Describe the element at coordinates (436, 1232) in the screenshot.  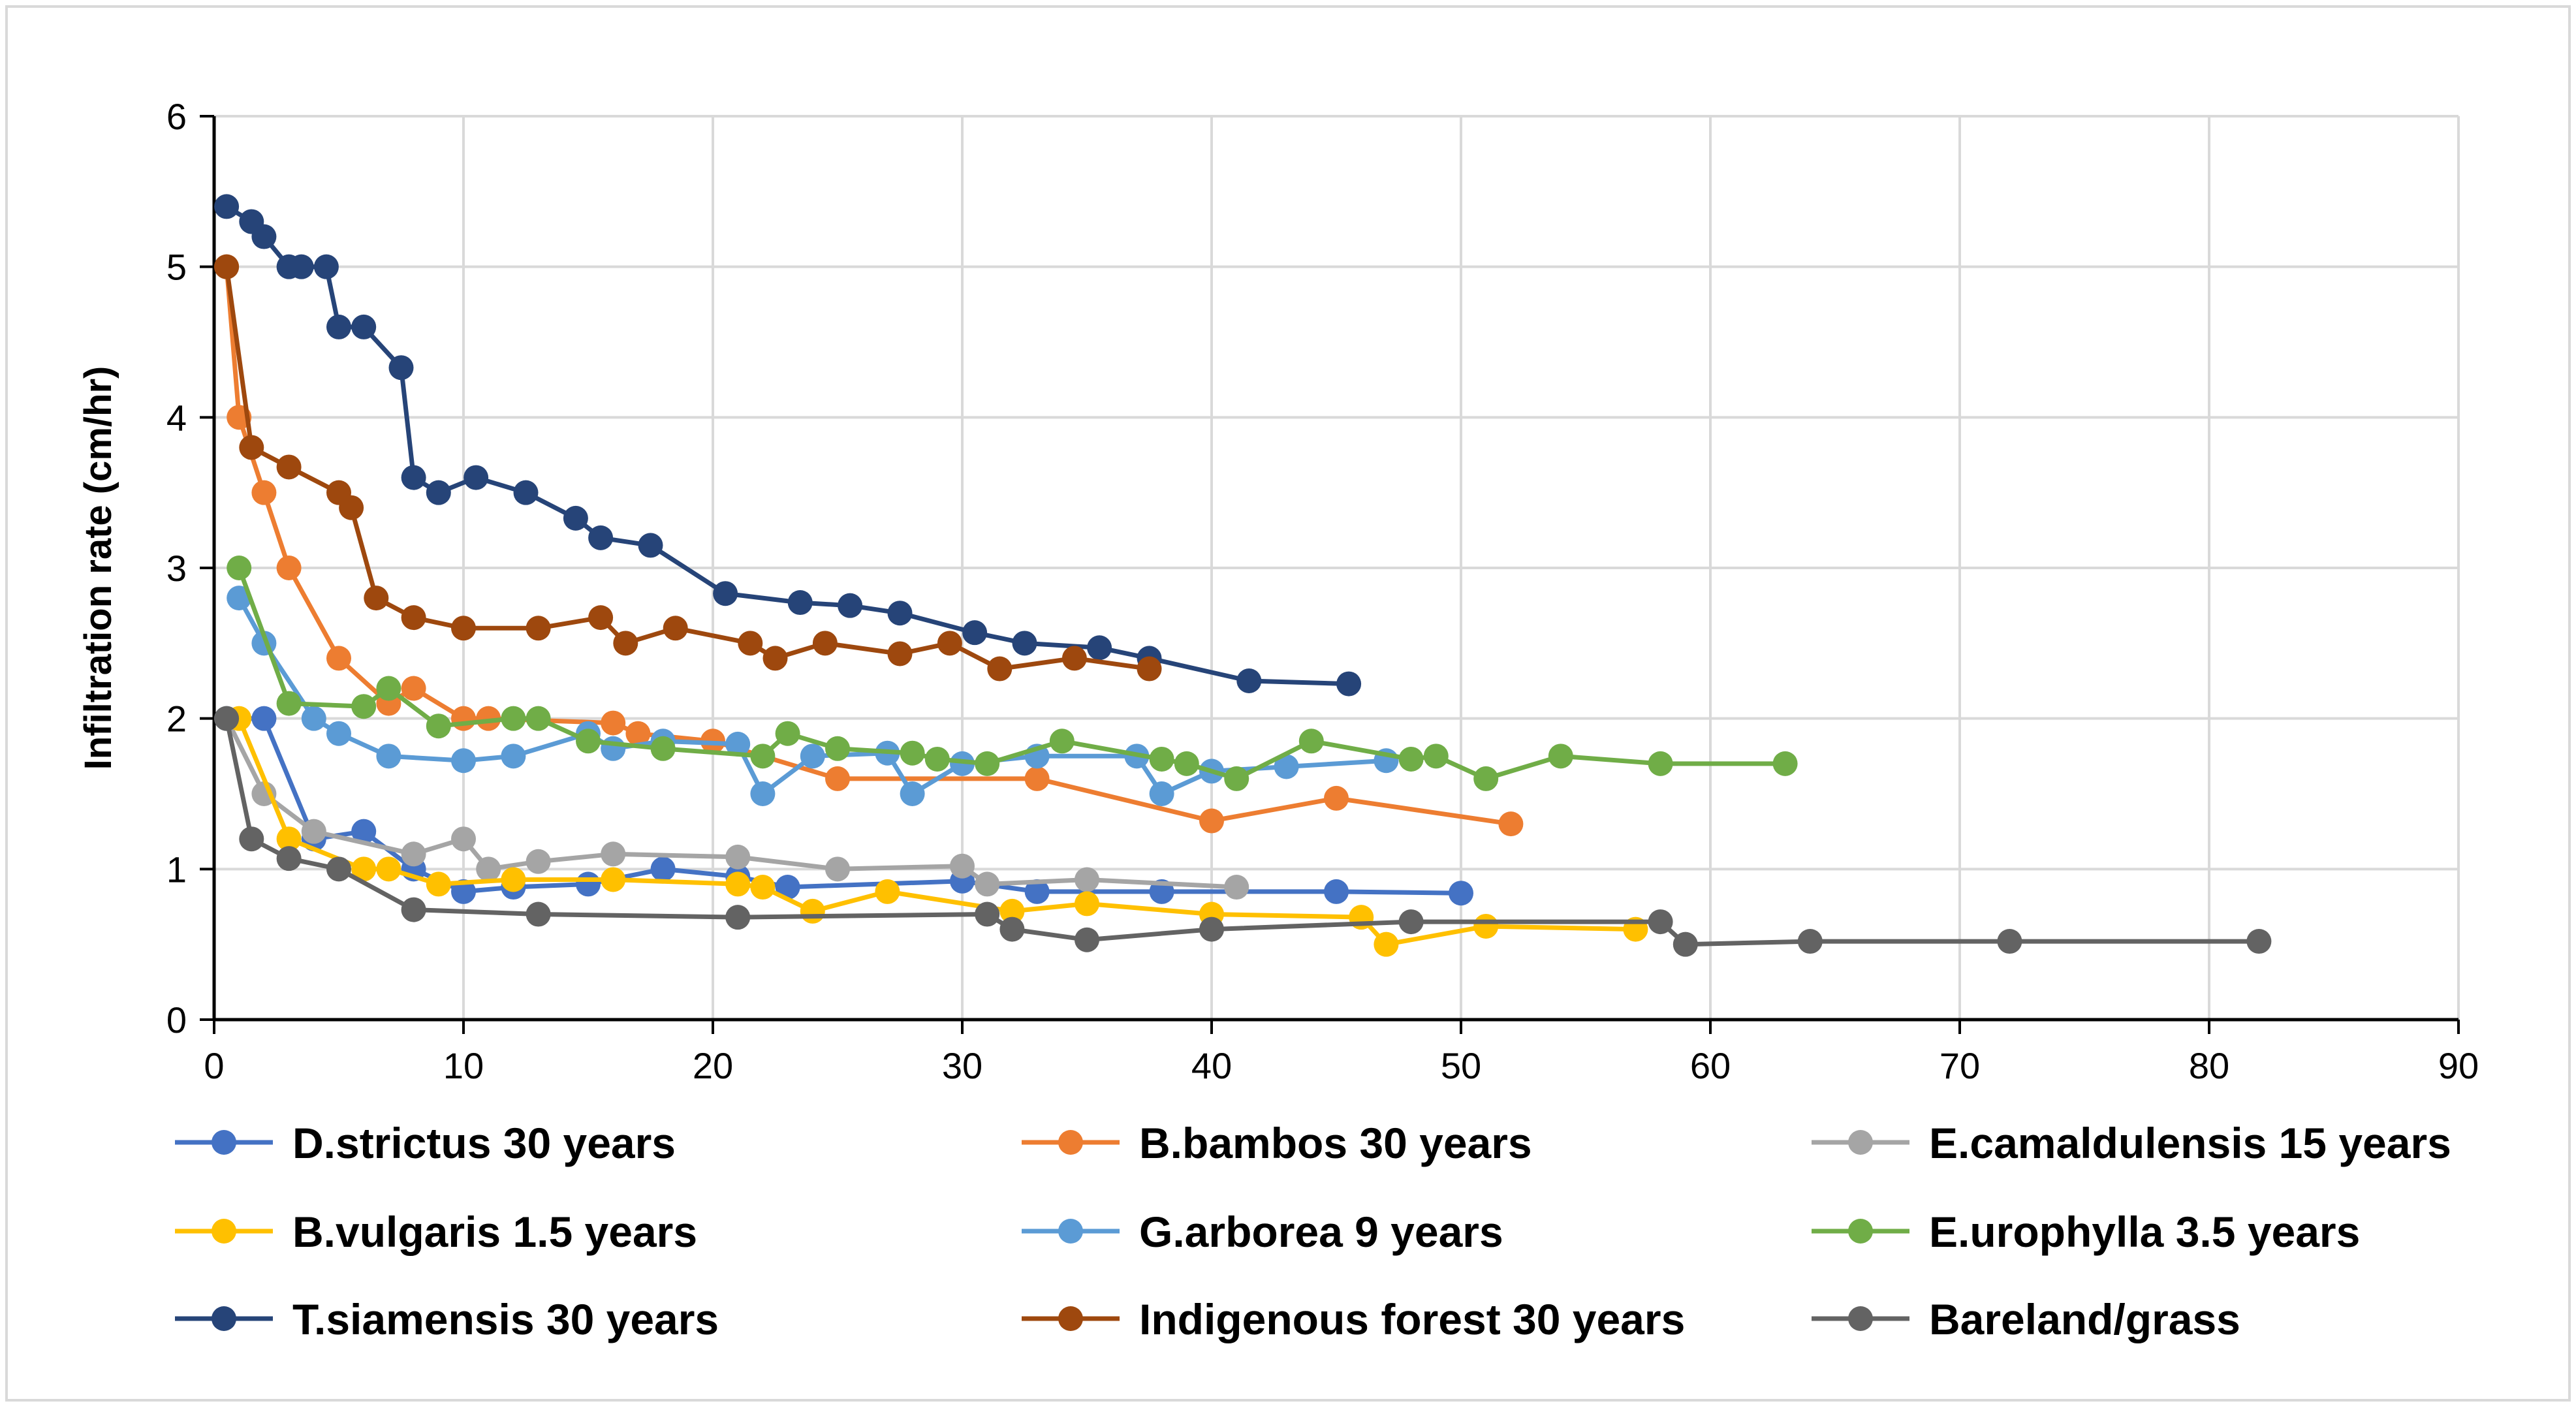
I see `legend-item: B.vulgaris 1.5 years` at that location.